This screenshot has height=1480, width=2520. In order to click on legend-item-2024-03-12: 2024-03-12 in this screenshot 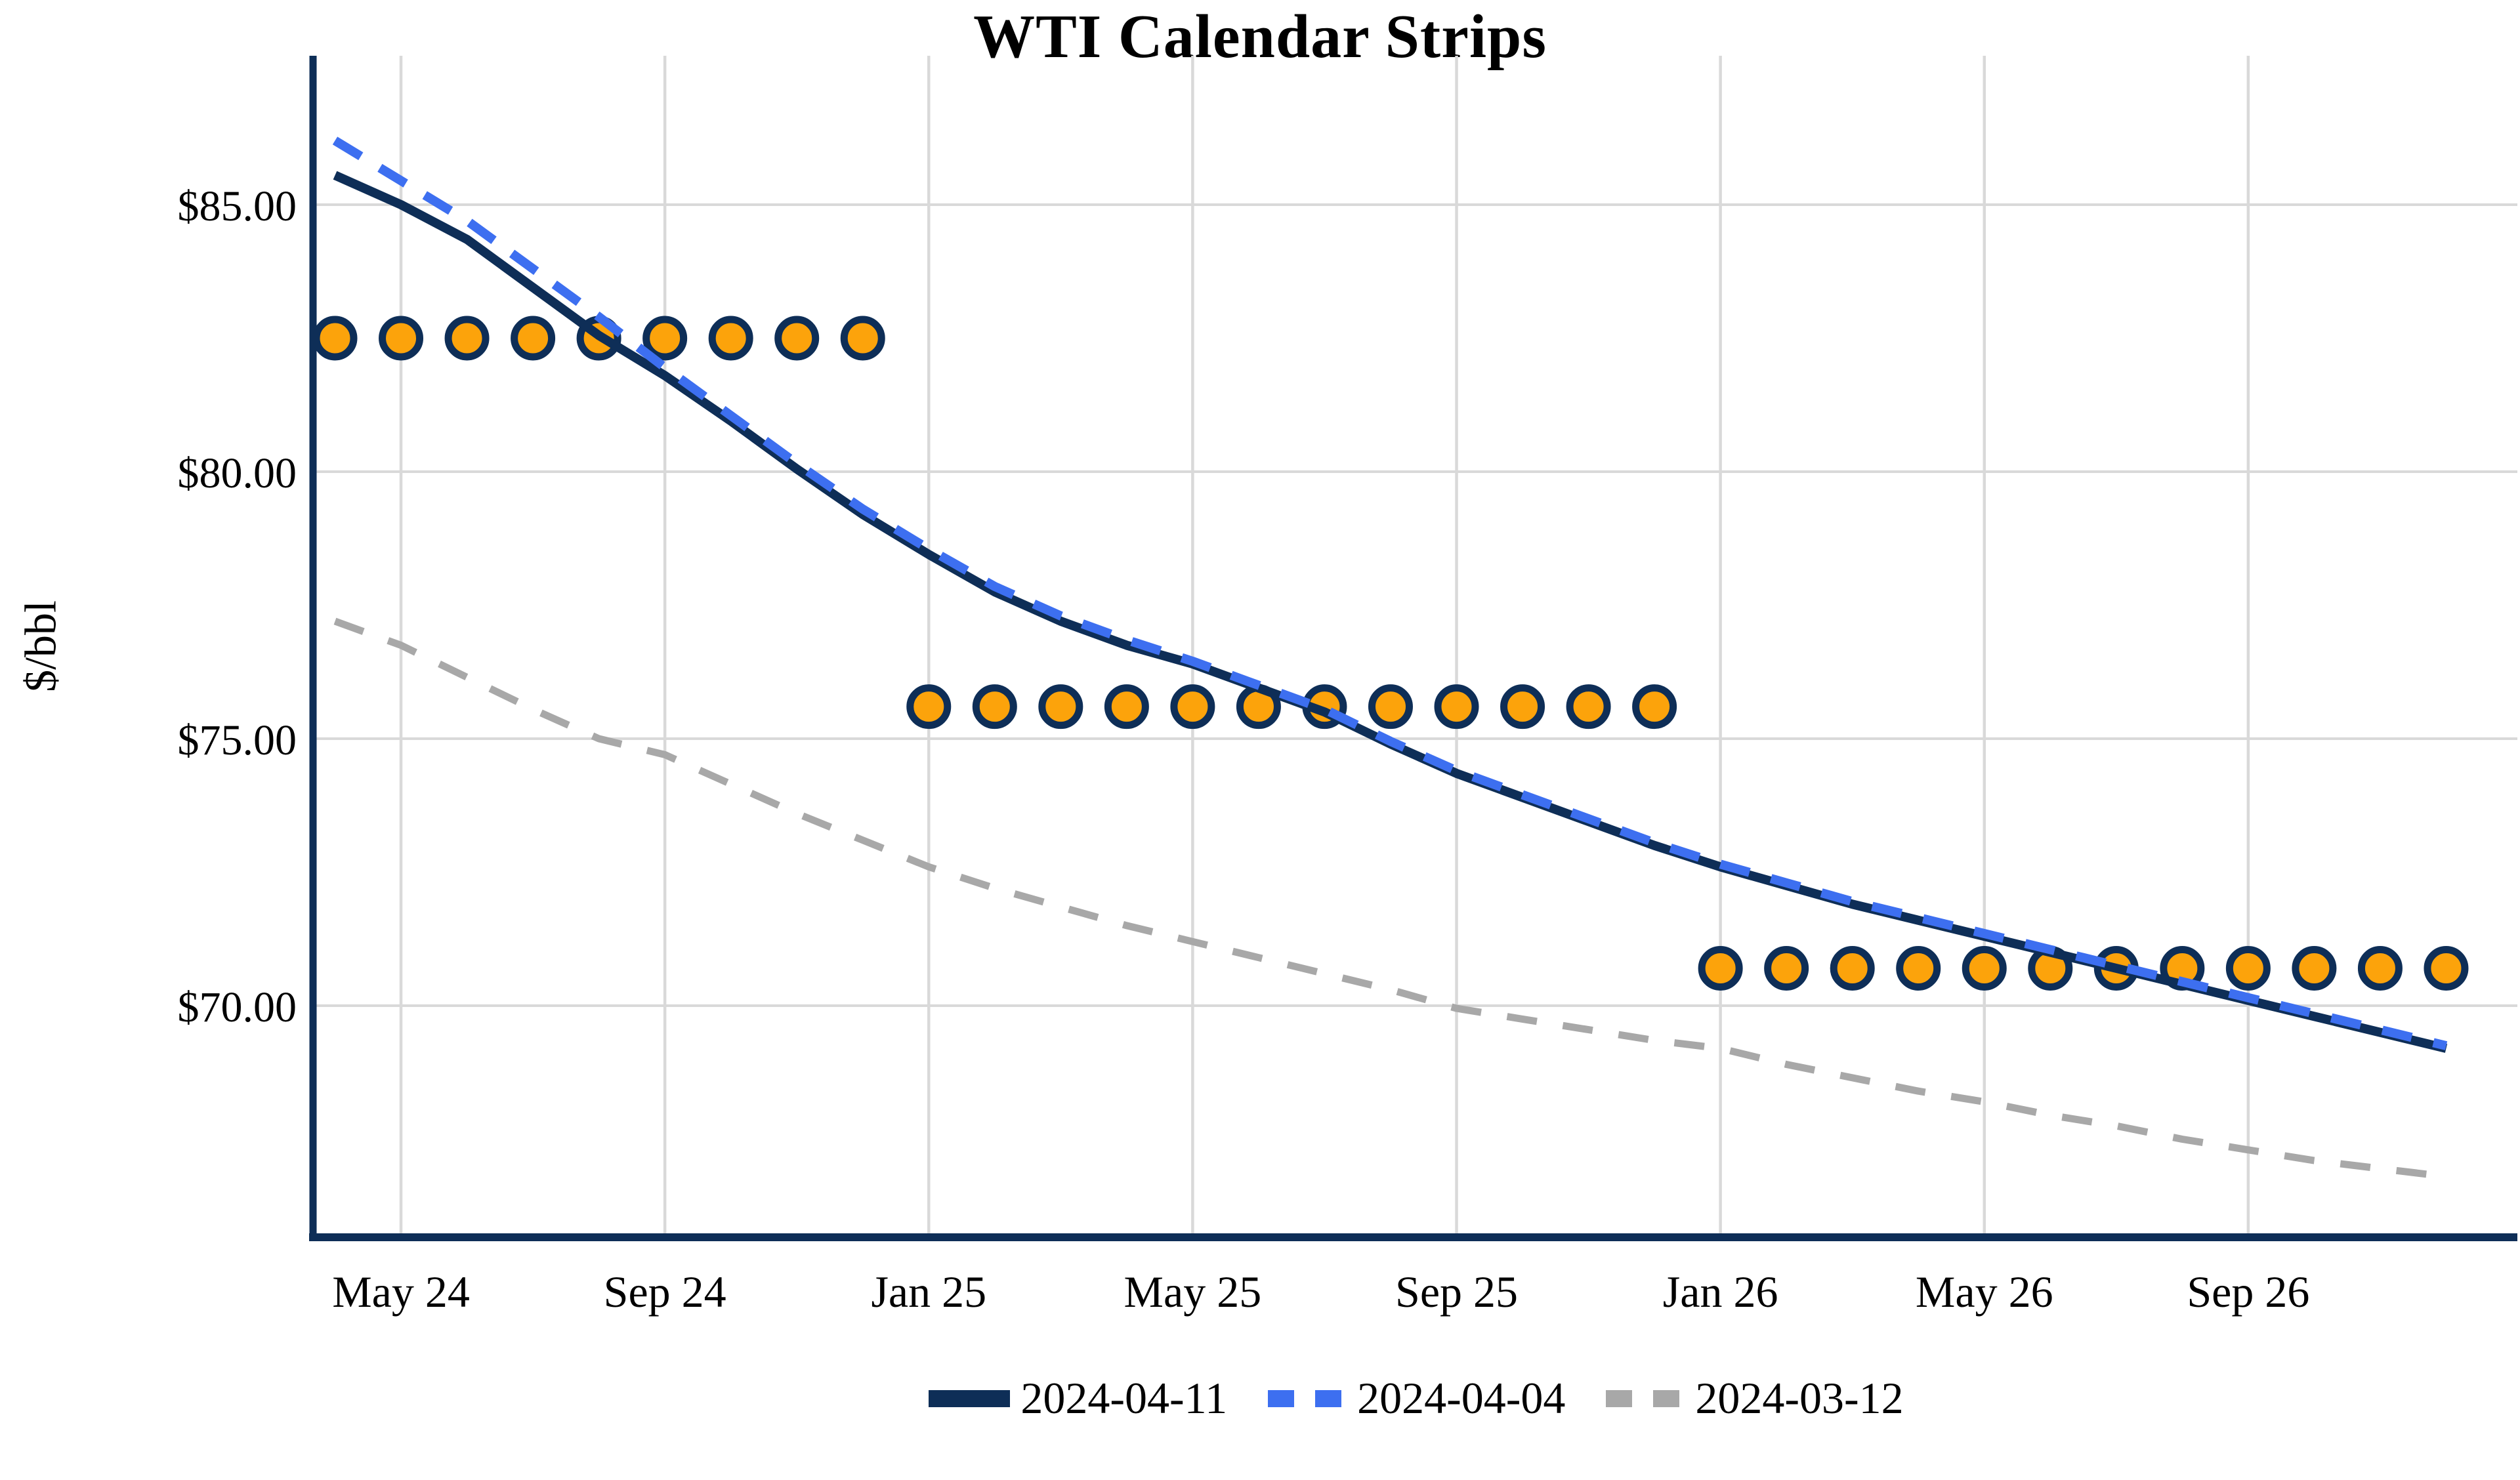, I will do `click(1752, 1398)`.